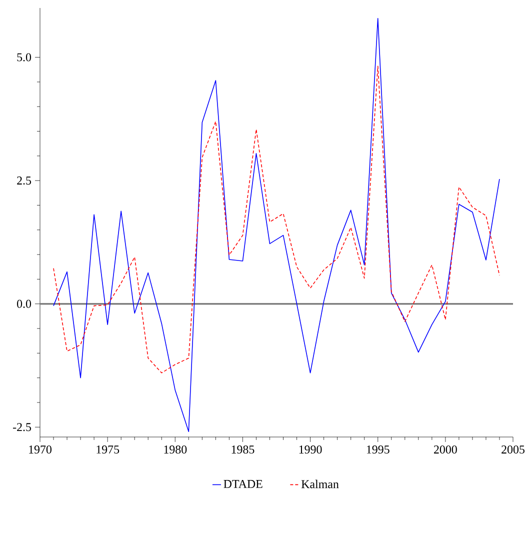  Describe the element at coordinates (378, 449) in the screenshot. I see `x-tick-label: 1995` at that location.